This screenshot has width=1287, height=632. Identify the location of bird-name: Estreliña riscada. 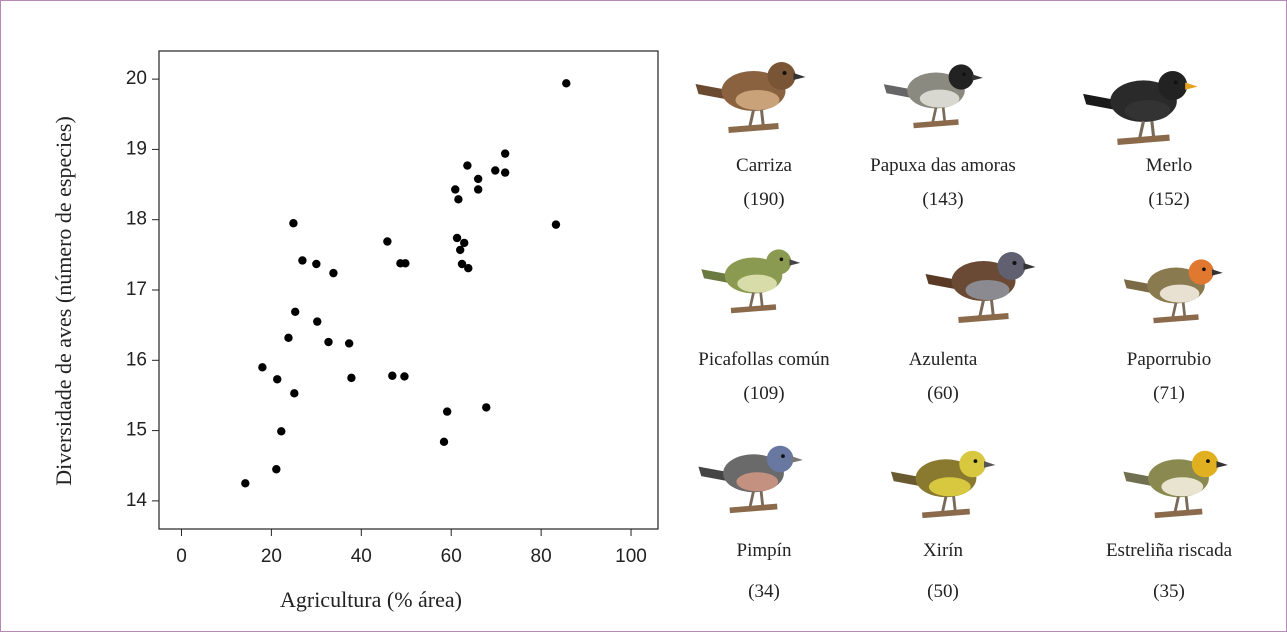
(1169, 550).